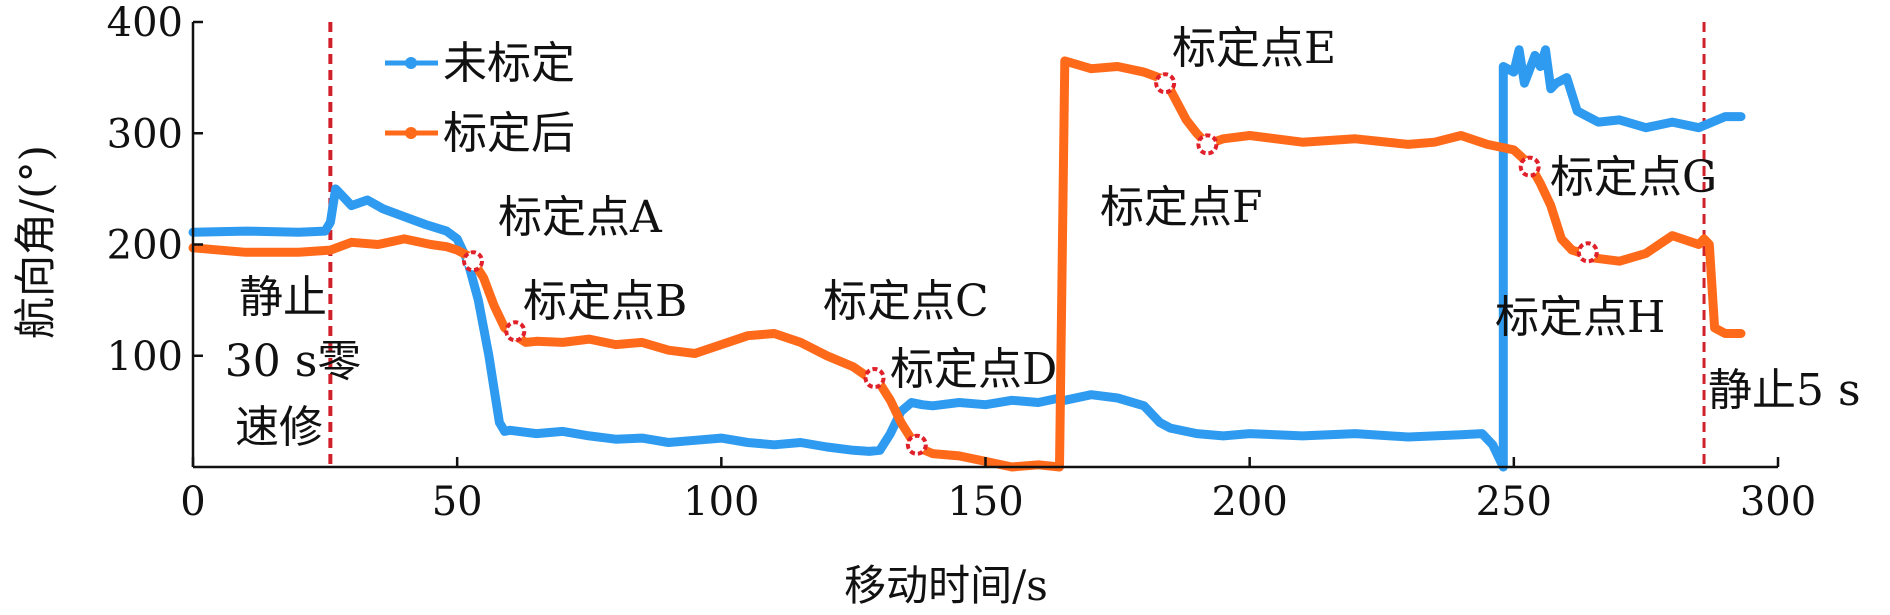 Image resolution: width=1890 pixels, height=615 pixels. What do you see at coordinates (192, 502) in the screenshot?
I see `x-tick-label: 0` at bounding box center [192, 502].